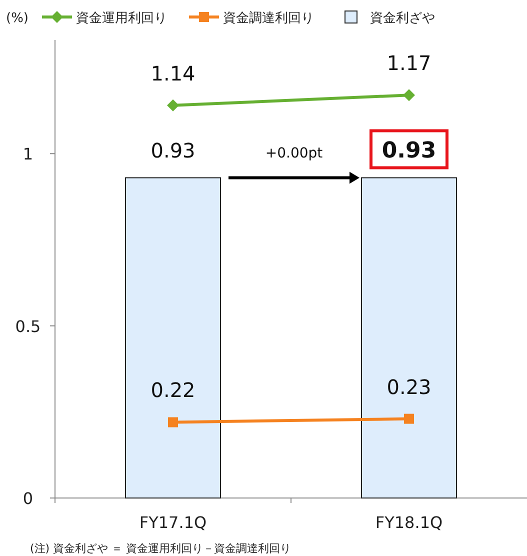 The image size is (527, 556). Describe the element at coordinates (173, 73) in the screenshot. I see `data-label: 1.14` at that location.